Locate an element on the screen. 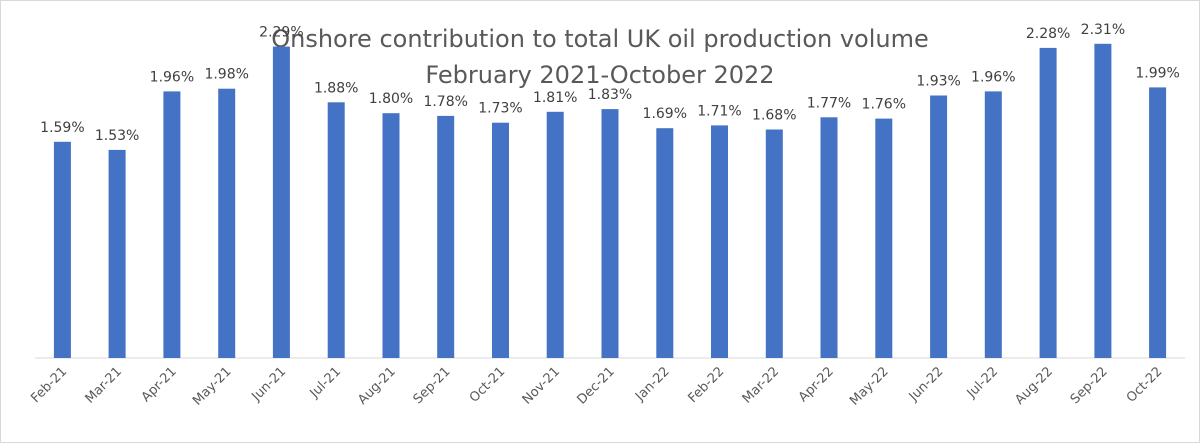 The height and width of the screenshot is (447, 1200). x-tick-may-21: May-21 is located at coordinates (212, 386).